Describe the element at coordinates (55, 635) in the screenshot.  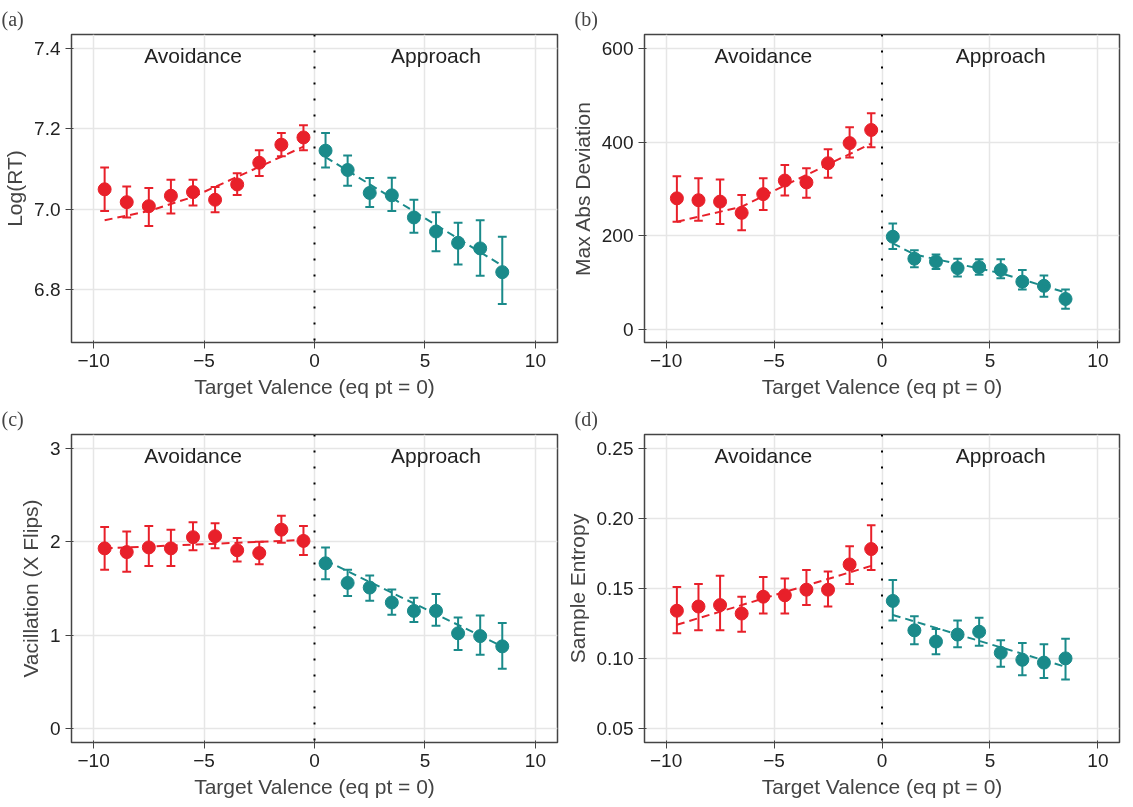
I see `y-tick-label: 1` at that location.